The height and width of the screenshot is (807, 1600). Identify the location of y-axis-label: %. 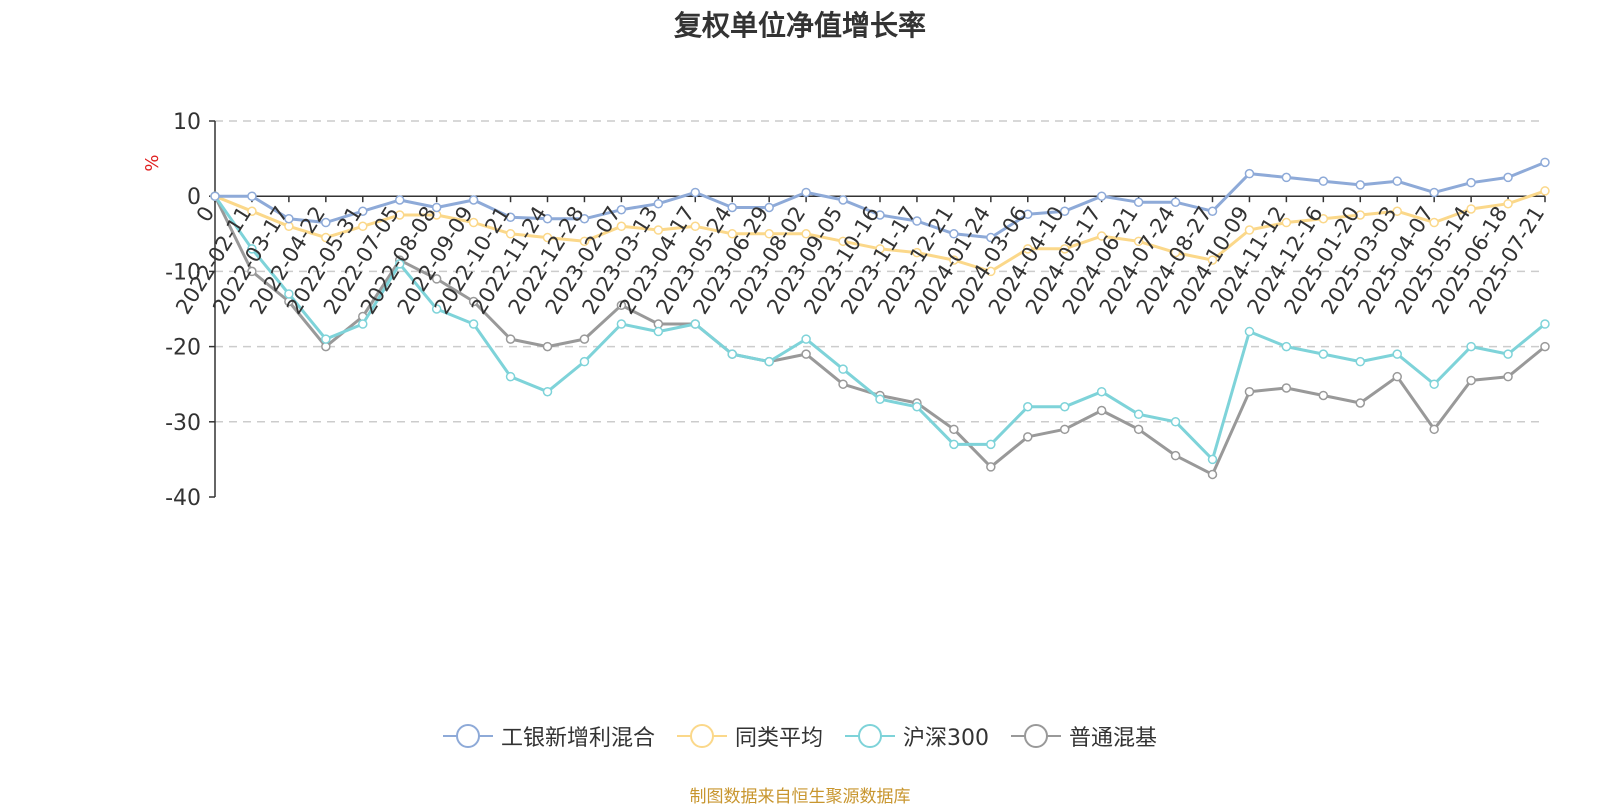
(152, 162).